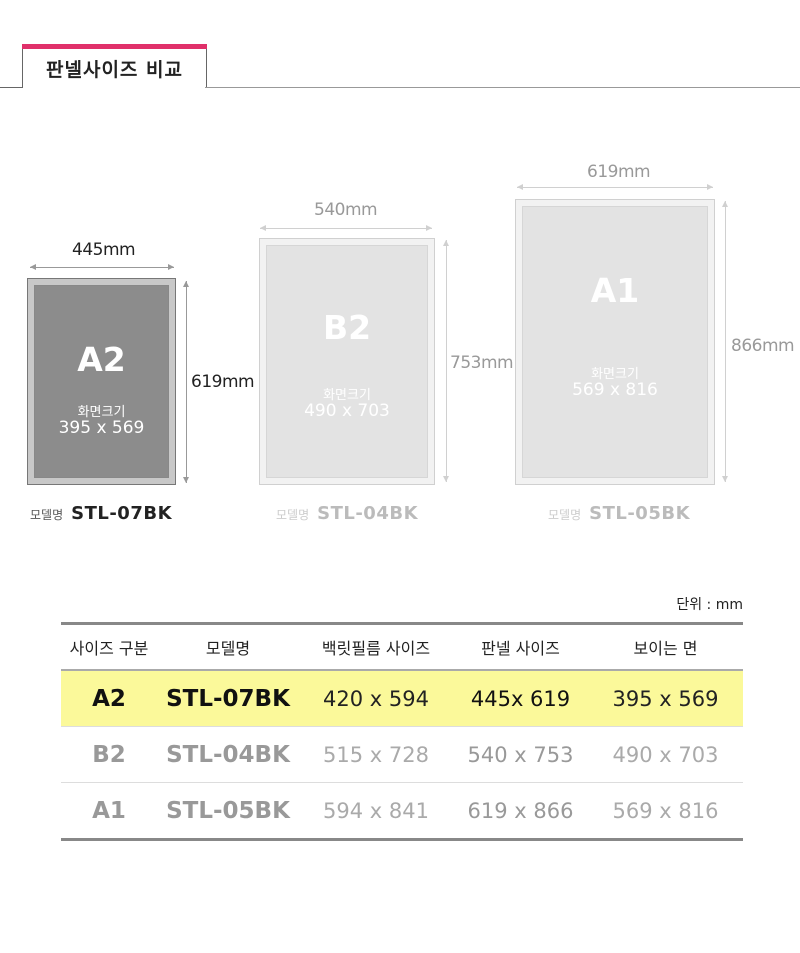 The image size is (800, 953). What do you see at coordinates (104, 250) in the screenshot?
I see `width-label: 445mm` at bounding box center [104, 250].